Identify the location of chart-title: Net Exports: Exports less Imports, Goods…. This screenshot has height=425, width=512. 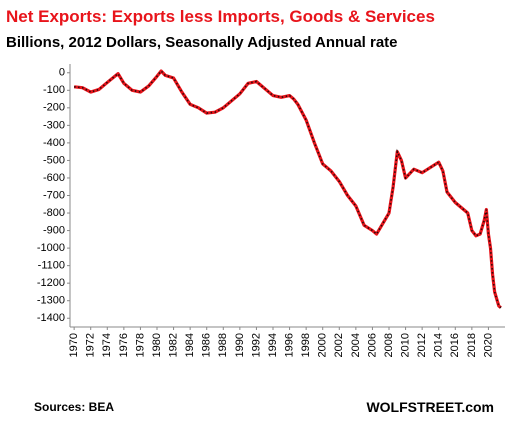
(220, 16).